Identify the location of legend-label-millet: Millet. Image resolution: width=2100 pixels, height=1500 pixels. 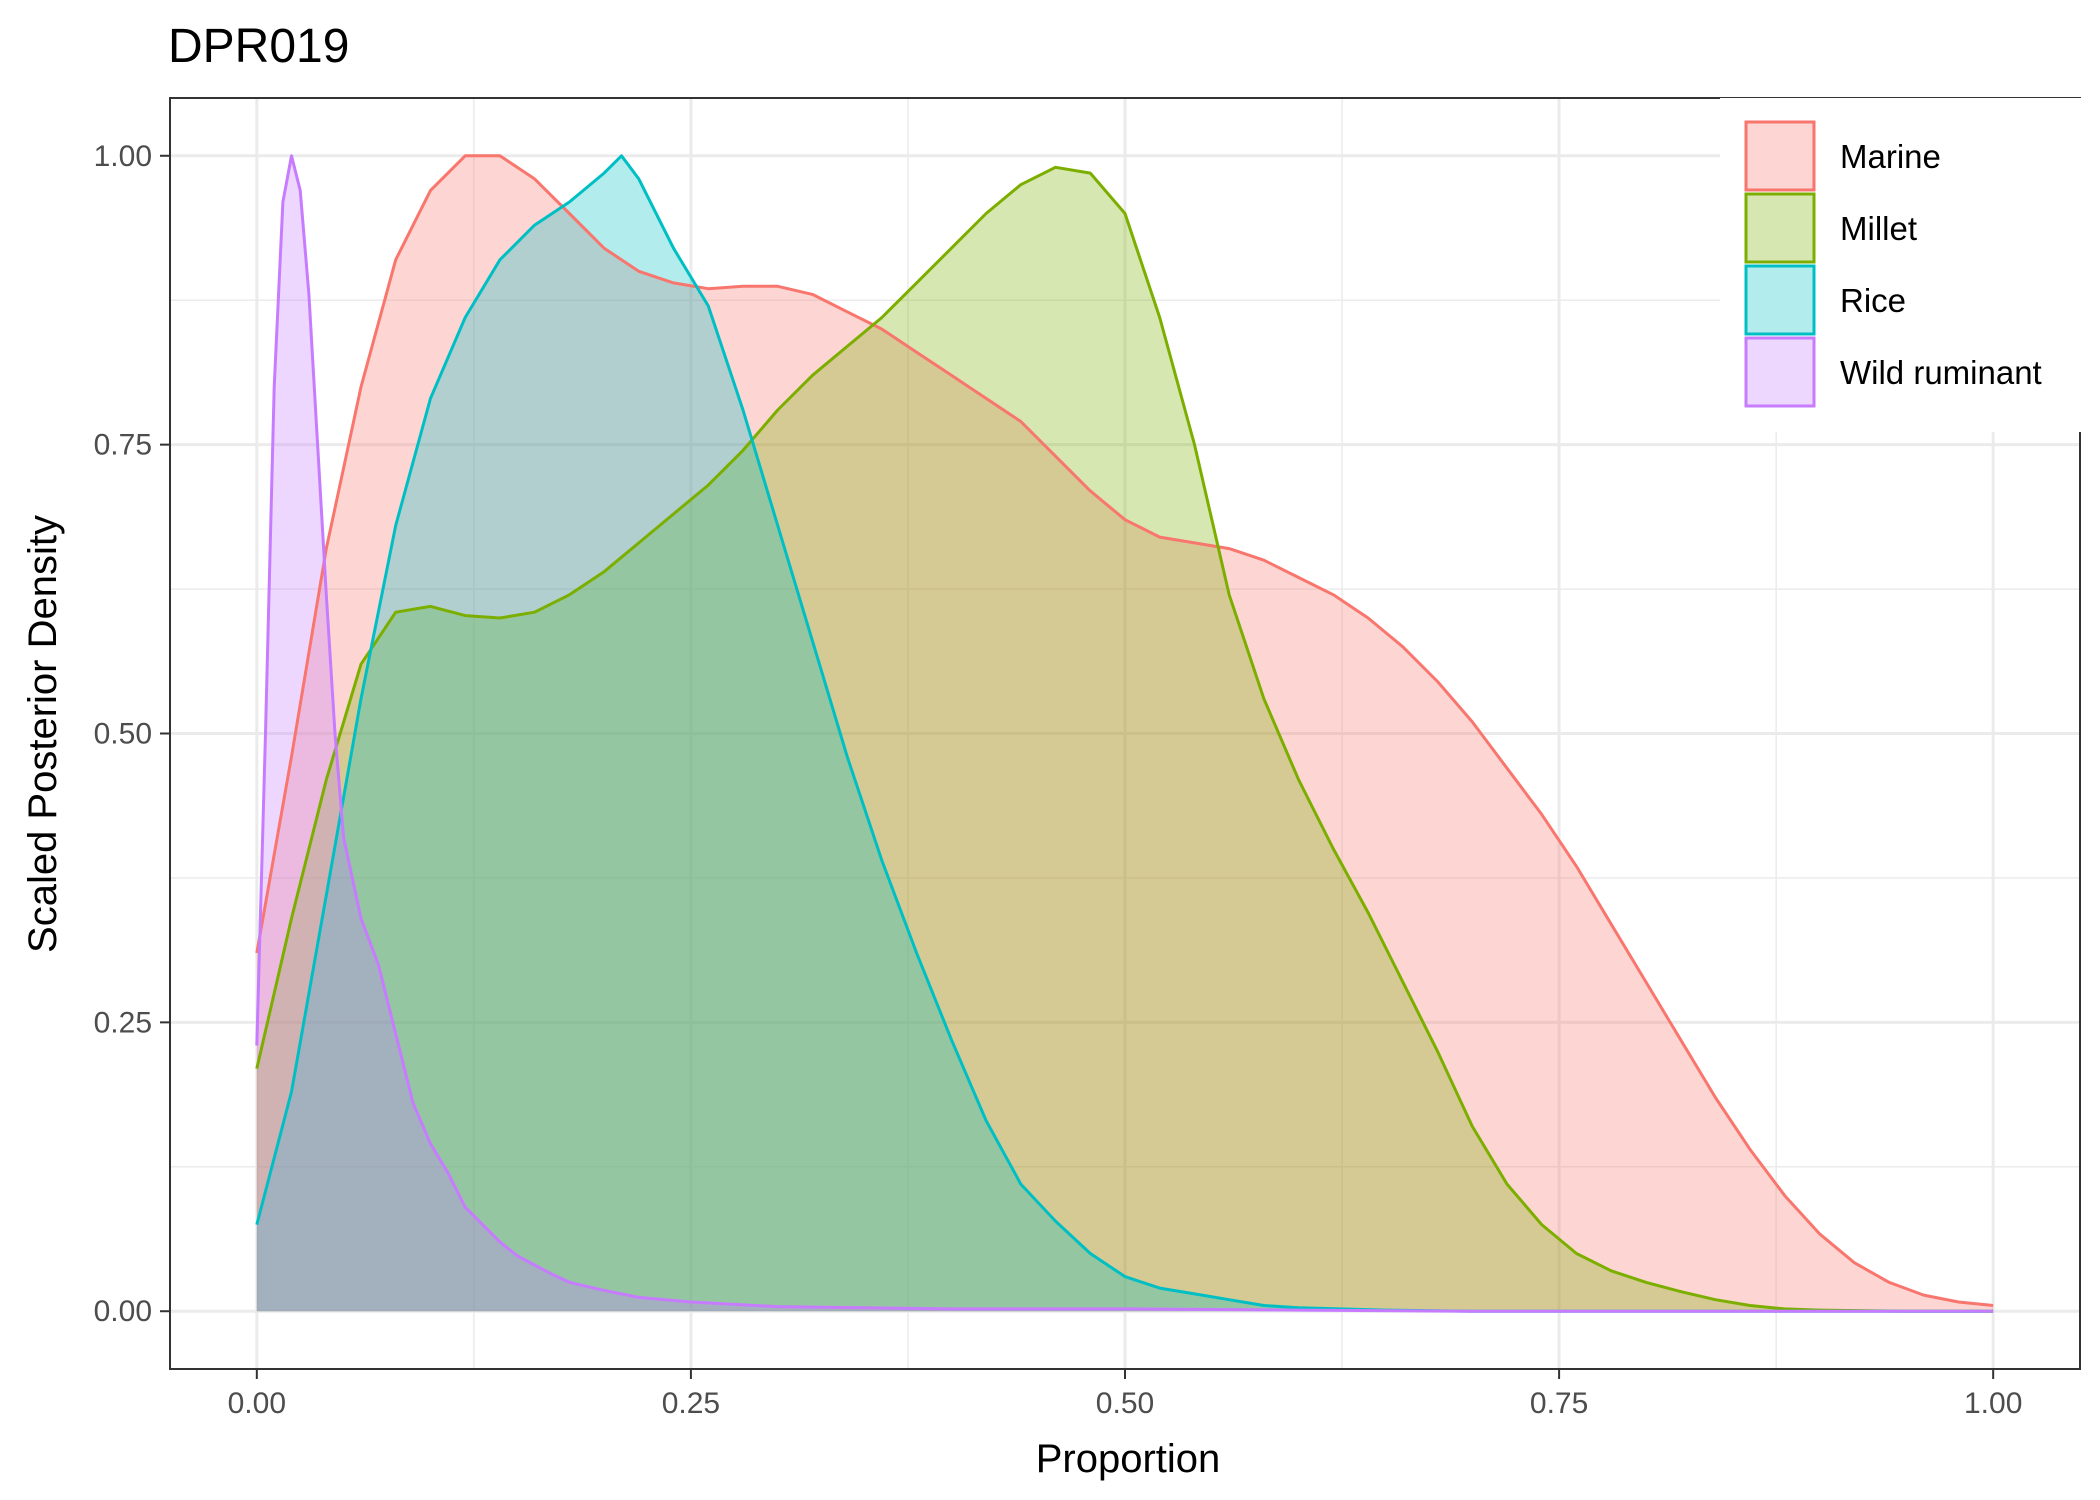
(1878, 228).